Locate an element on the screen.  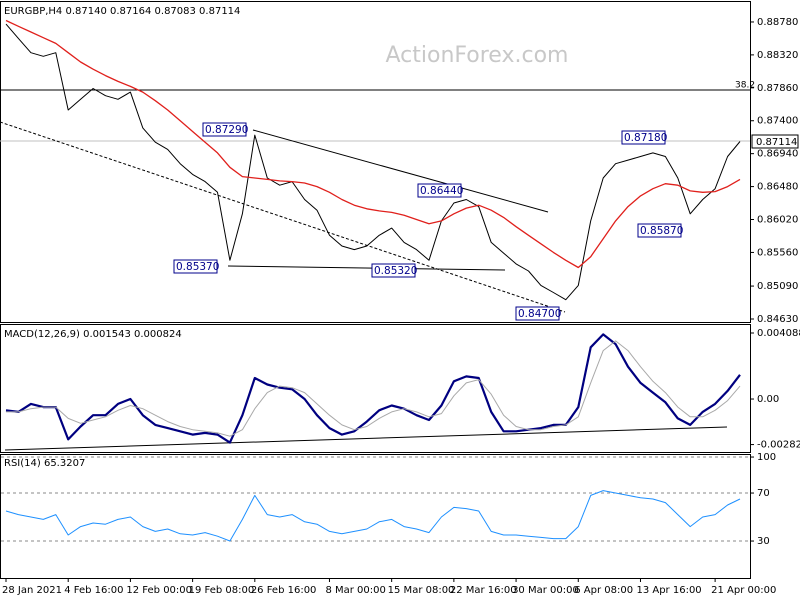
x-tick-label: 12 Feb 00:00 is located at coordinates (159, 590).